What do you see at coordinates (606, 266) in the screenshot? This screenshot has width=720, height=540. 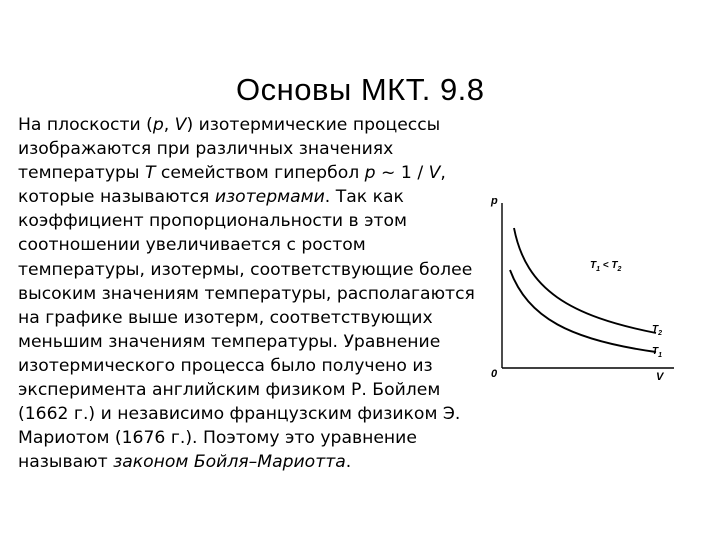 I see `temperature-relation-label: T1 < T2` at bounding box center [606, 266].